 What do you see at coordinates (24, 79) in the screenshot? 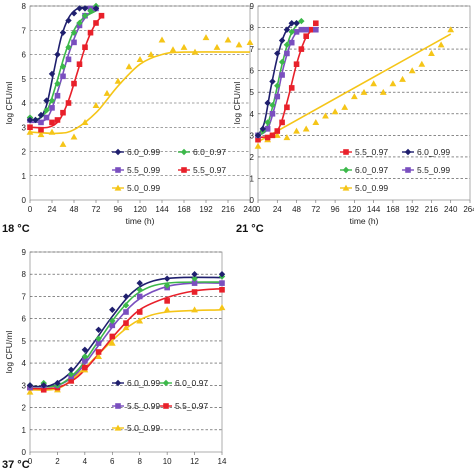
I see `y-tick-label: 5` at bounding box center [24, 79].